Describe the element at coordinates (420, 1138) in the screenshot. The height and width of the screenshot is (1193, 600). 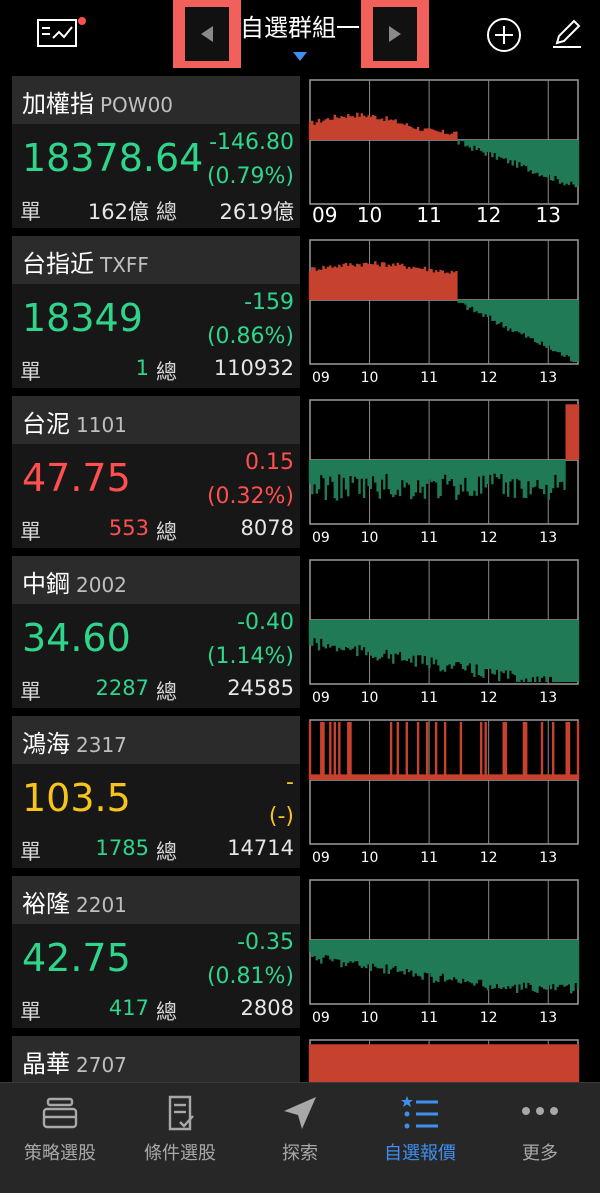
I see `tab-watchlist: 自選報價` at that location.